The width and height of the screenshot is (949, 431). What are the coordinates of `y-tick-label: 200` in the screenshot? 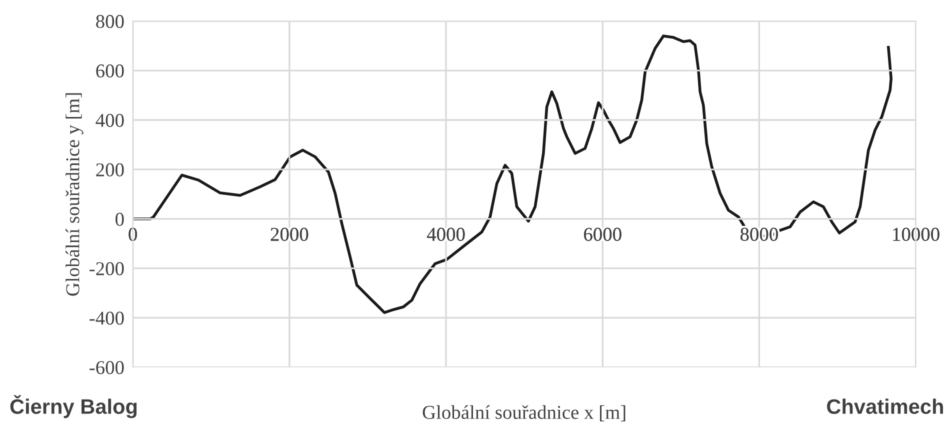 It's located at (110, 169).